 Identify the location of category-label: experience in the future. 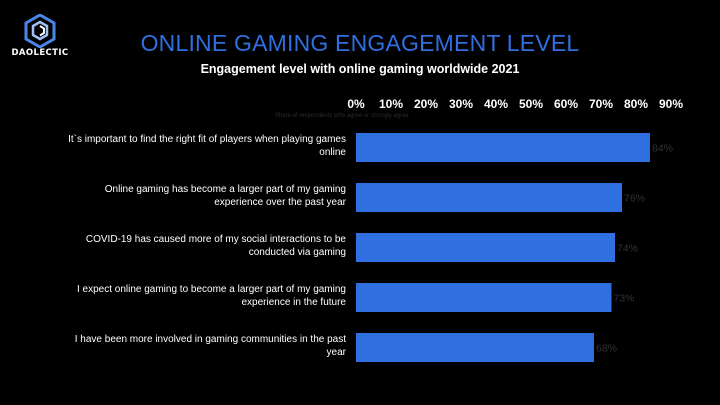
(293, 302).